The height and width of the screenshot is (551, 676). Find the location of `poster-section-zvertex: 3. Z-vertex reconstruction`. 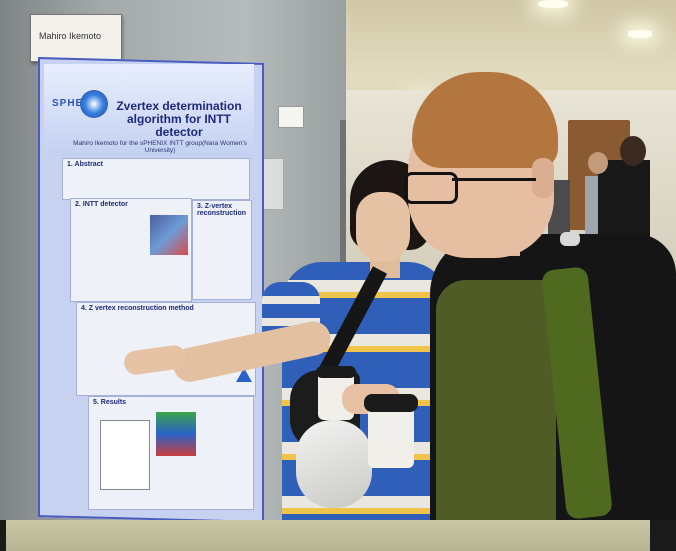

poster-section-zvertex: 3. Z-vertex reconstruction is located at coordinates (222, 250).